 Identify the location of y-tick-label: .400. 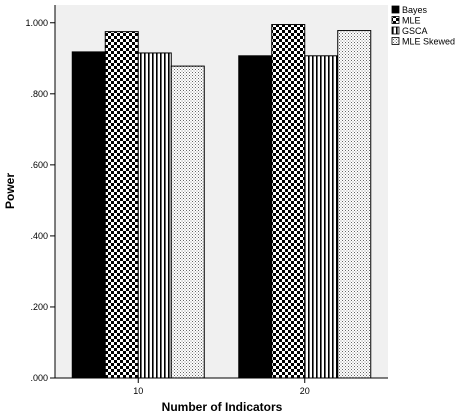
(39, 236).